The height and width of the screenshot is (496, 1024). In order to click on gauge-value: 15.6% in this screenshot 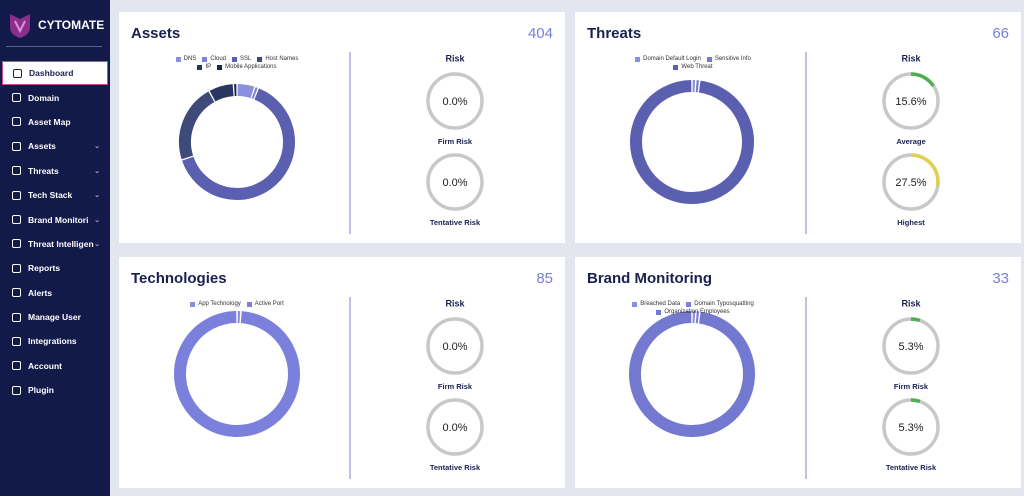, I will do `click(910, 102)`.